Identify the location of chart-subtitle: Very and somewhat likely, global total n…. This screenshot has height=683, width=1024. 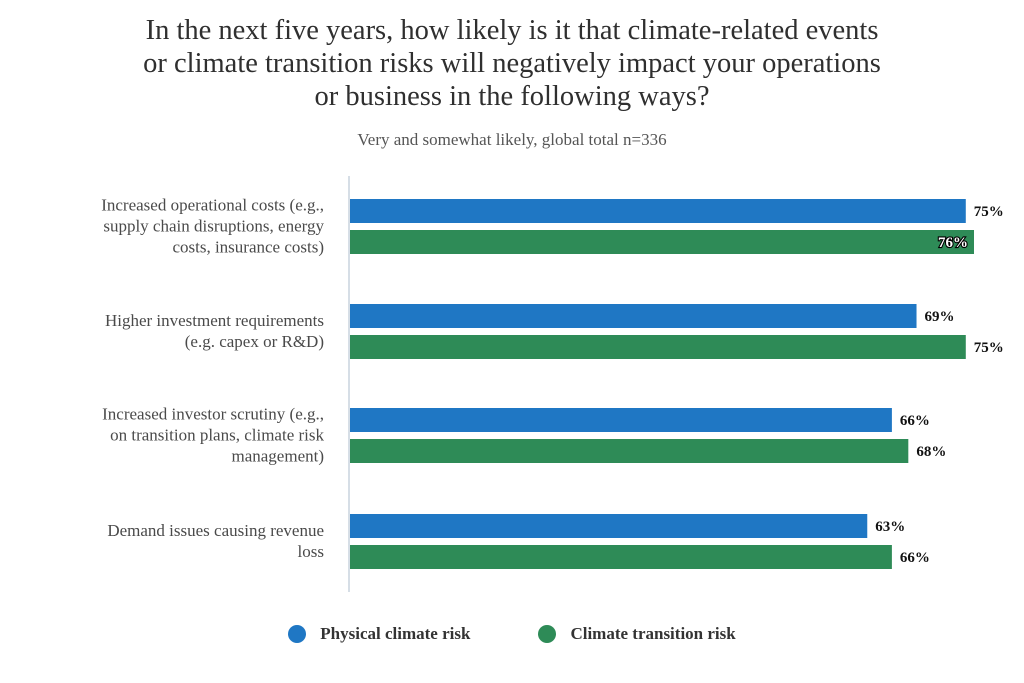
(512, 139).